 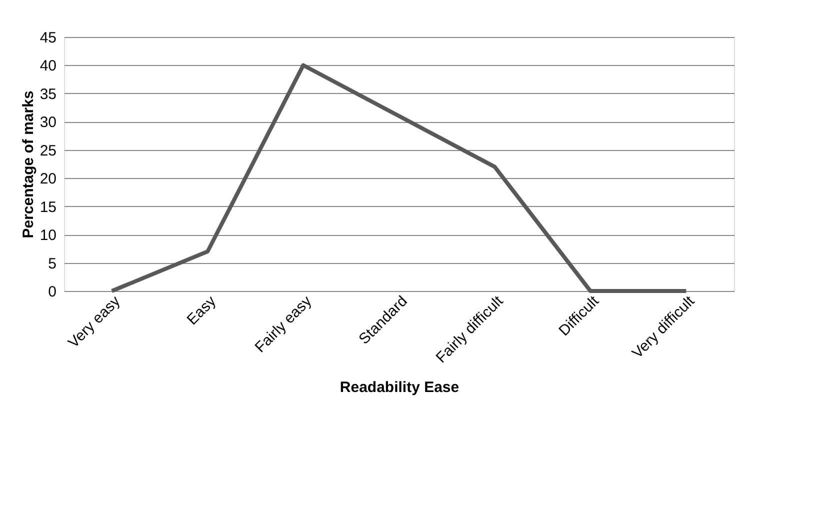 What do you see at coordinates (48, 151) in the screenshot?
I see `y-tick-label: 25` at bounding box center [48, 151].